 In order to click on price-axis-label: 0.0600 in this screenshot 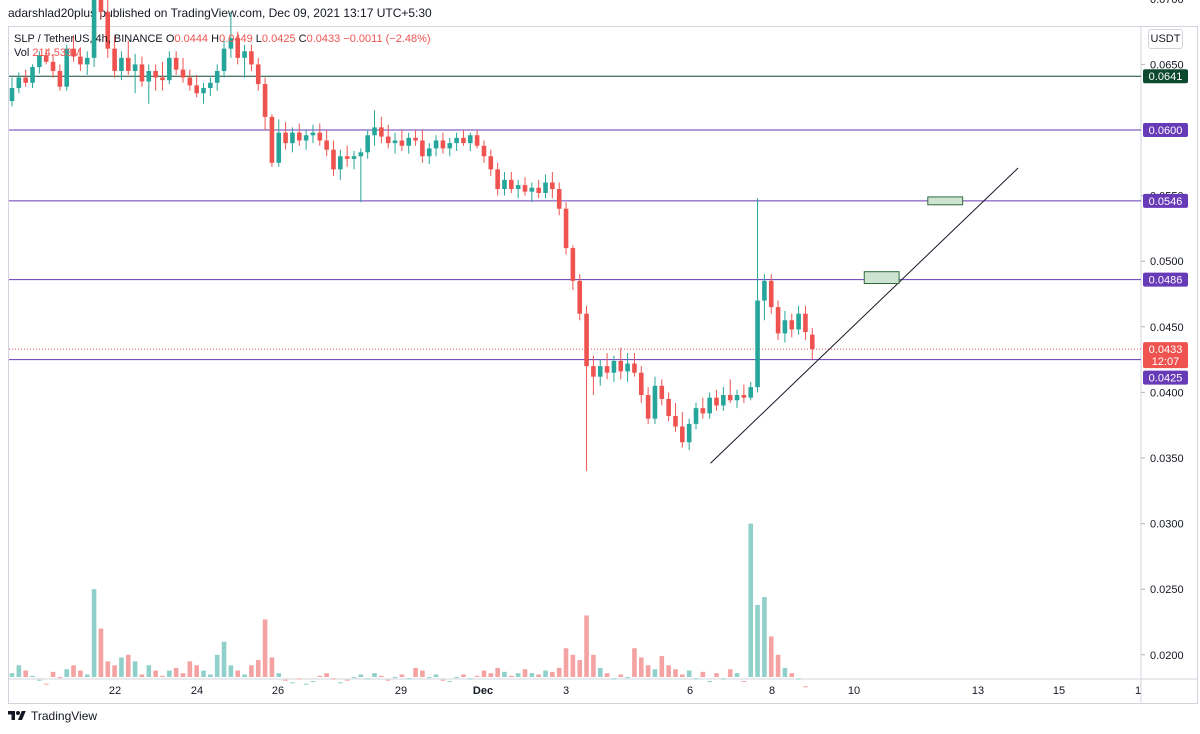, I will do `click(1166, 131)`.